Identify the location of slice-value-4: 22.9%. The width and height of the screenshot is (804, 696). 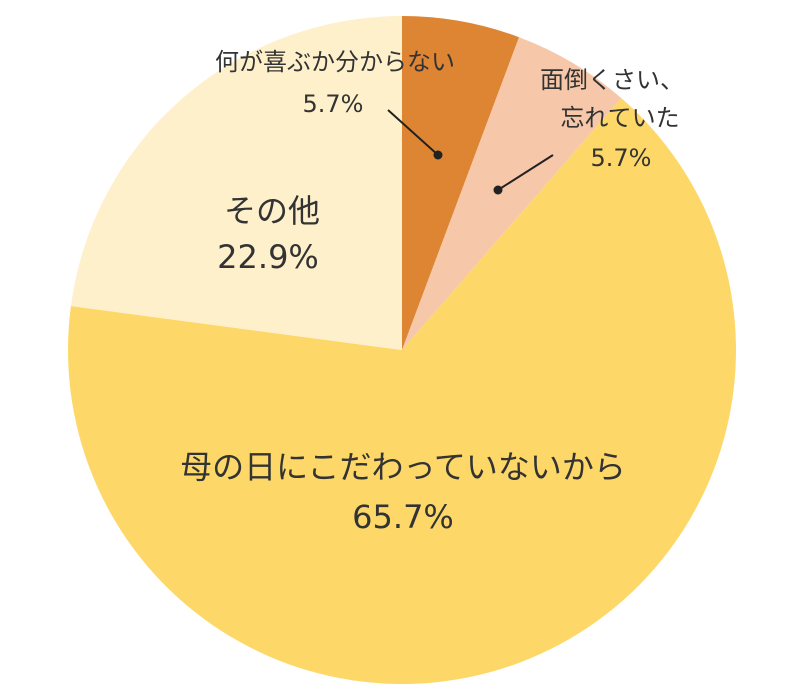
(268, 257).